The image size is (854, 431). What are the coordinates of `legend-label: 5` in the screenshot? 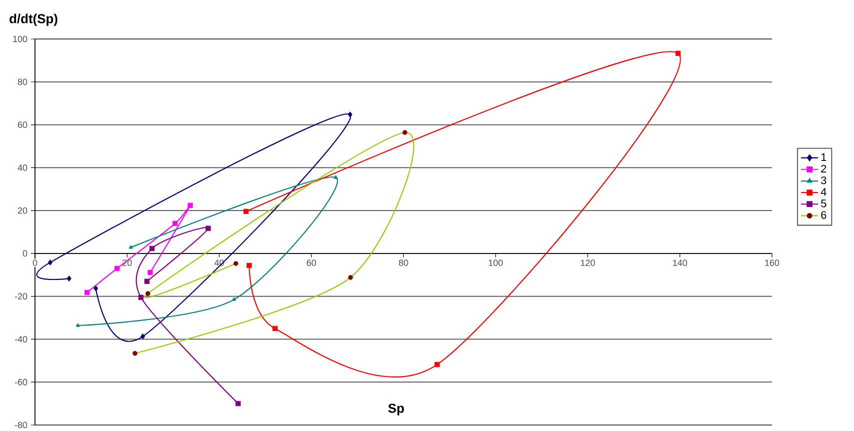 It's located at (823, 204).